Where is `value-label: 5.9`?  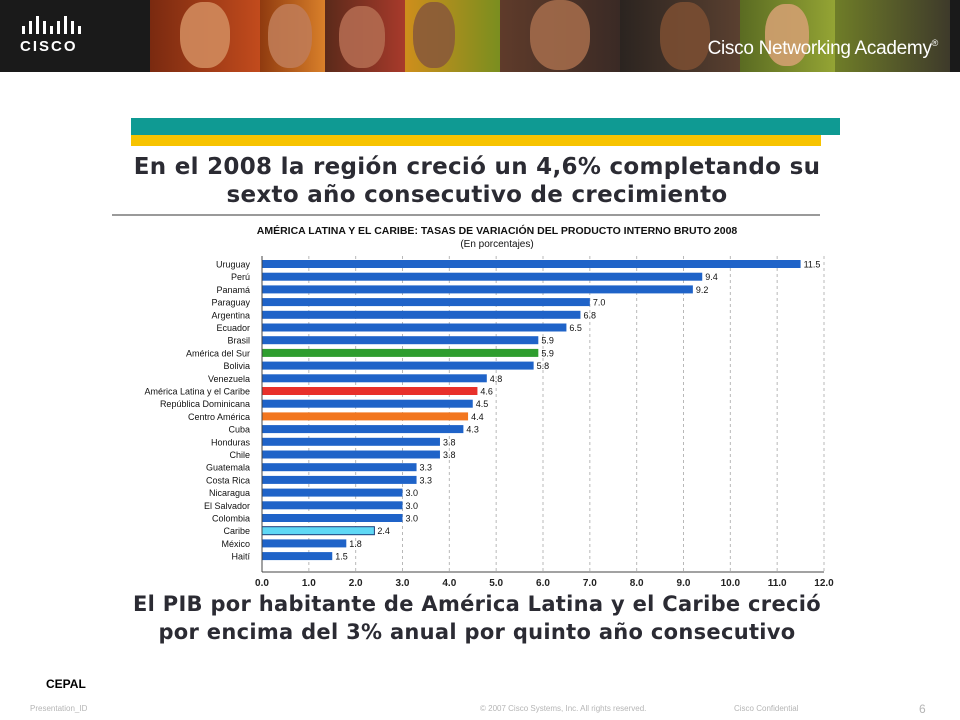 value-label: 5.9 is located at coordinates (547, 353).